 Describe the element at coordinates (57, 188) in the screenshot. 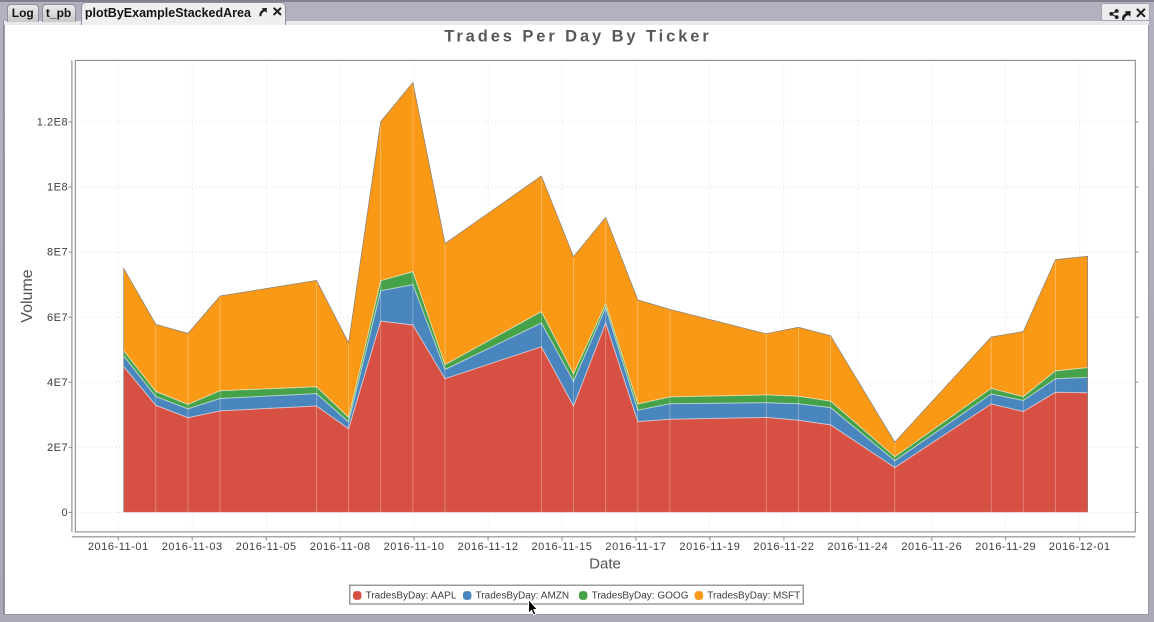

I see `svg-text: 1E8` at that location.